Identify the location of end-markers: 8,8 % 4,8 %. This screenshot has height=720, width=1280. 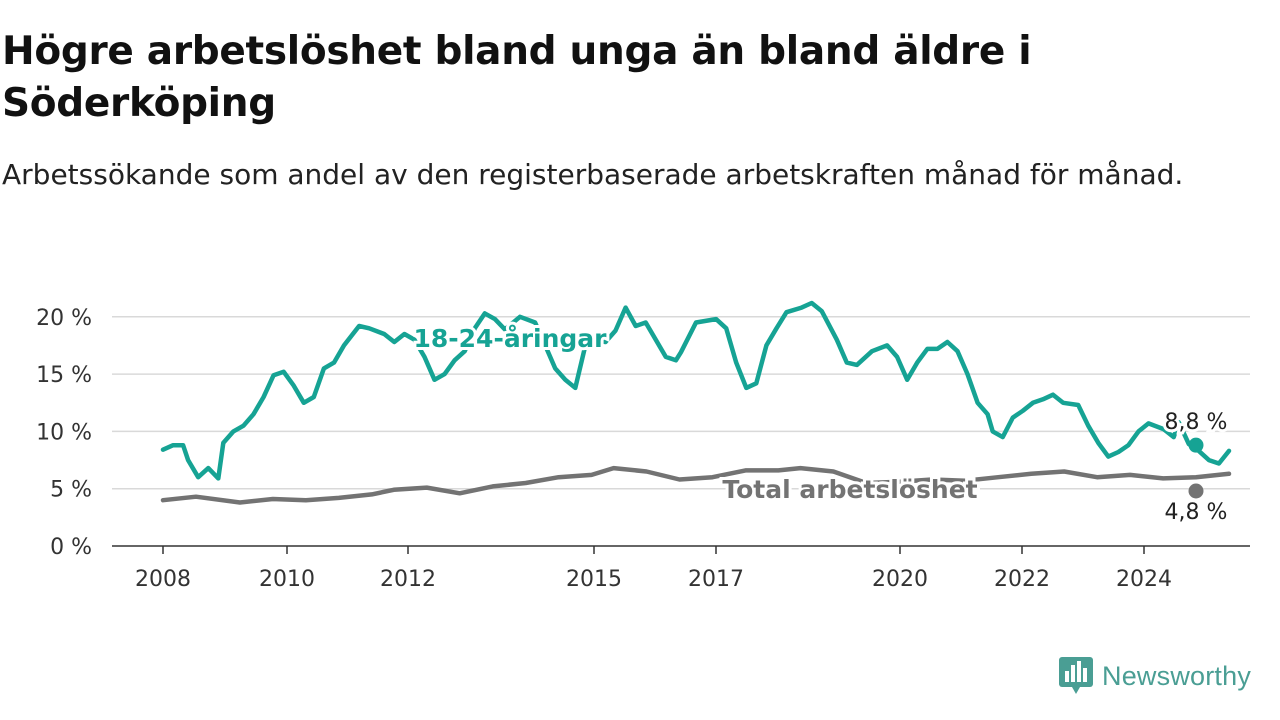
(1196, 467).